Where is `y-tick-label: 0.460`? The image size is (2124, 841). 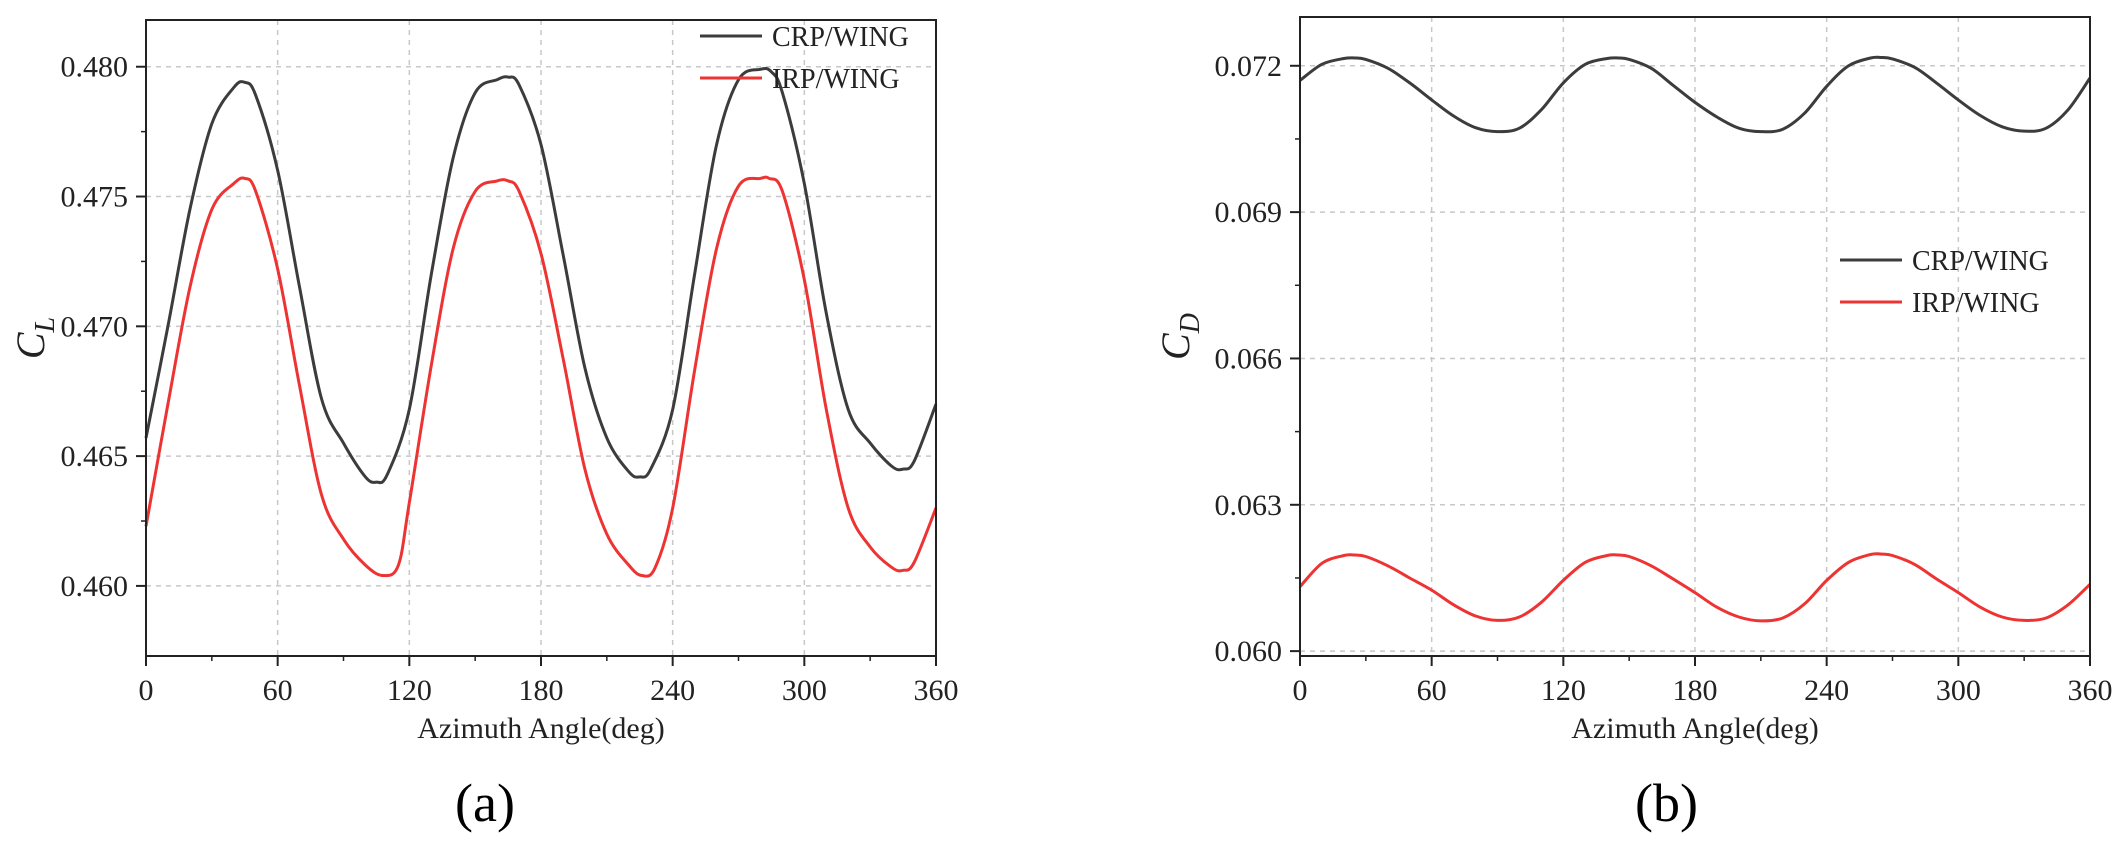 y-tick-label: 0.460 is located at coordinates (95, 586).